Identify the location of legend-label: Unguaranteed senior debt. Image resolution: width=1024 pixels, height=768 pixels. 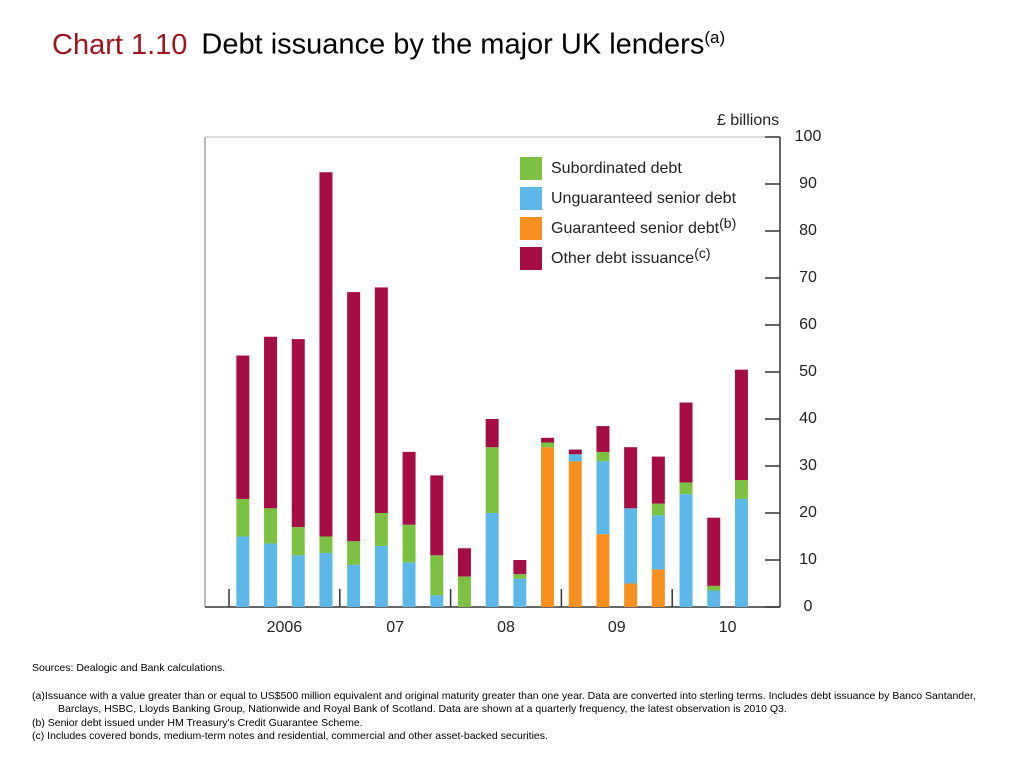
(644, 198).